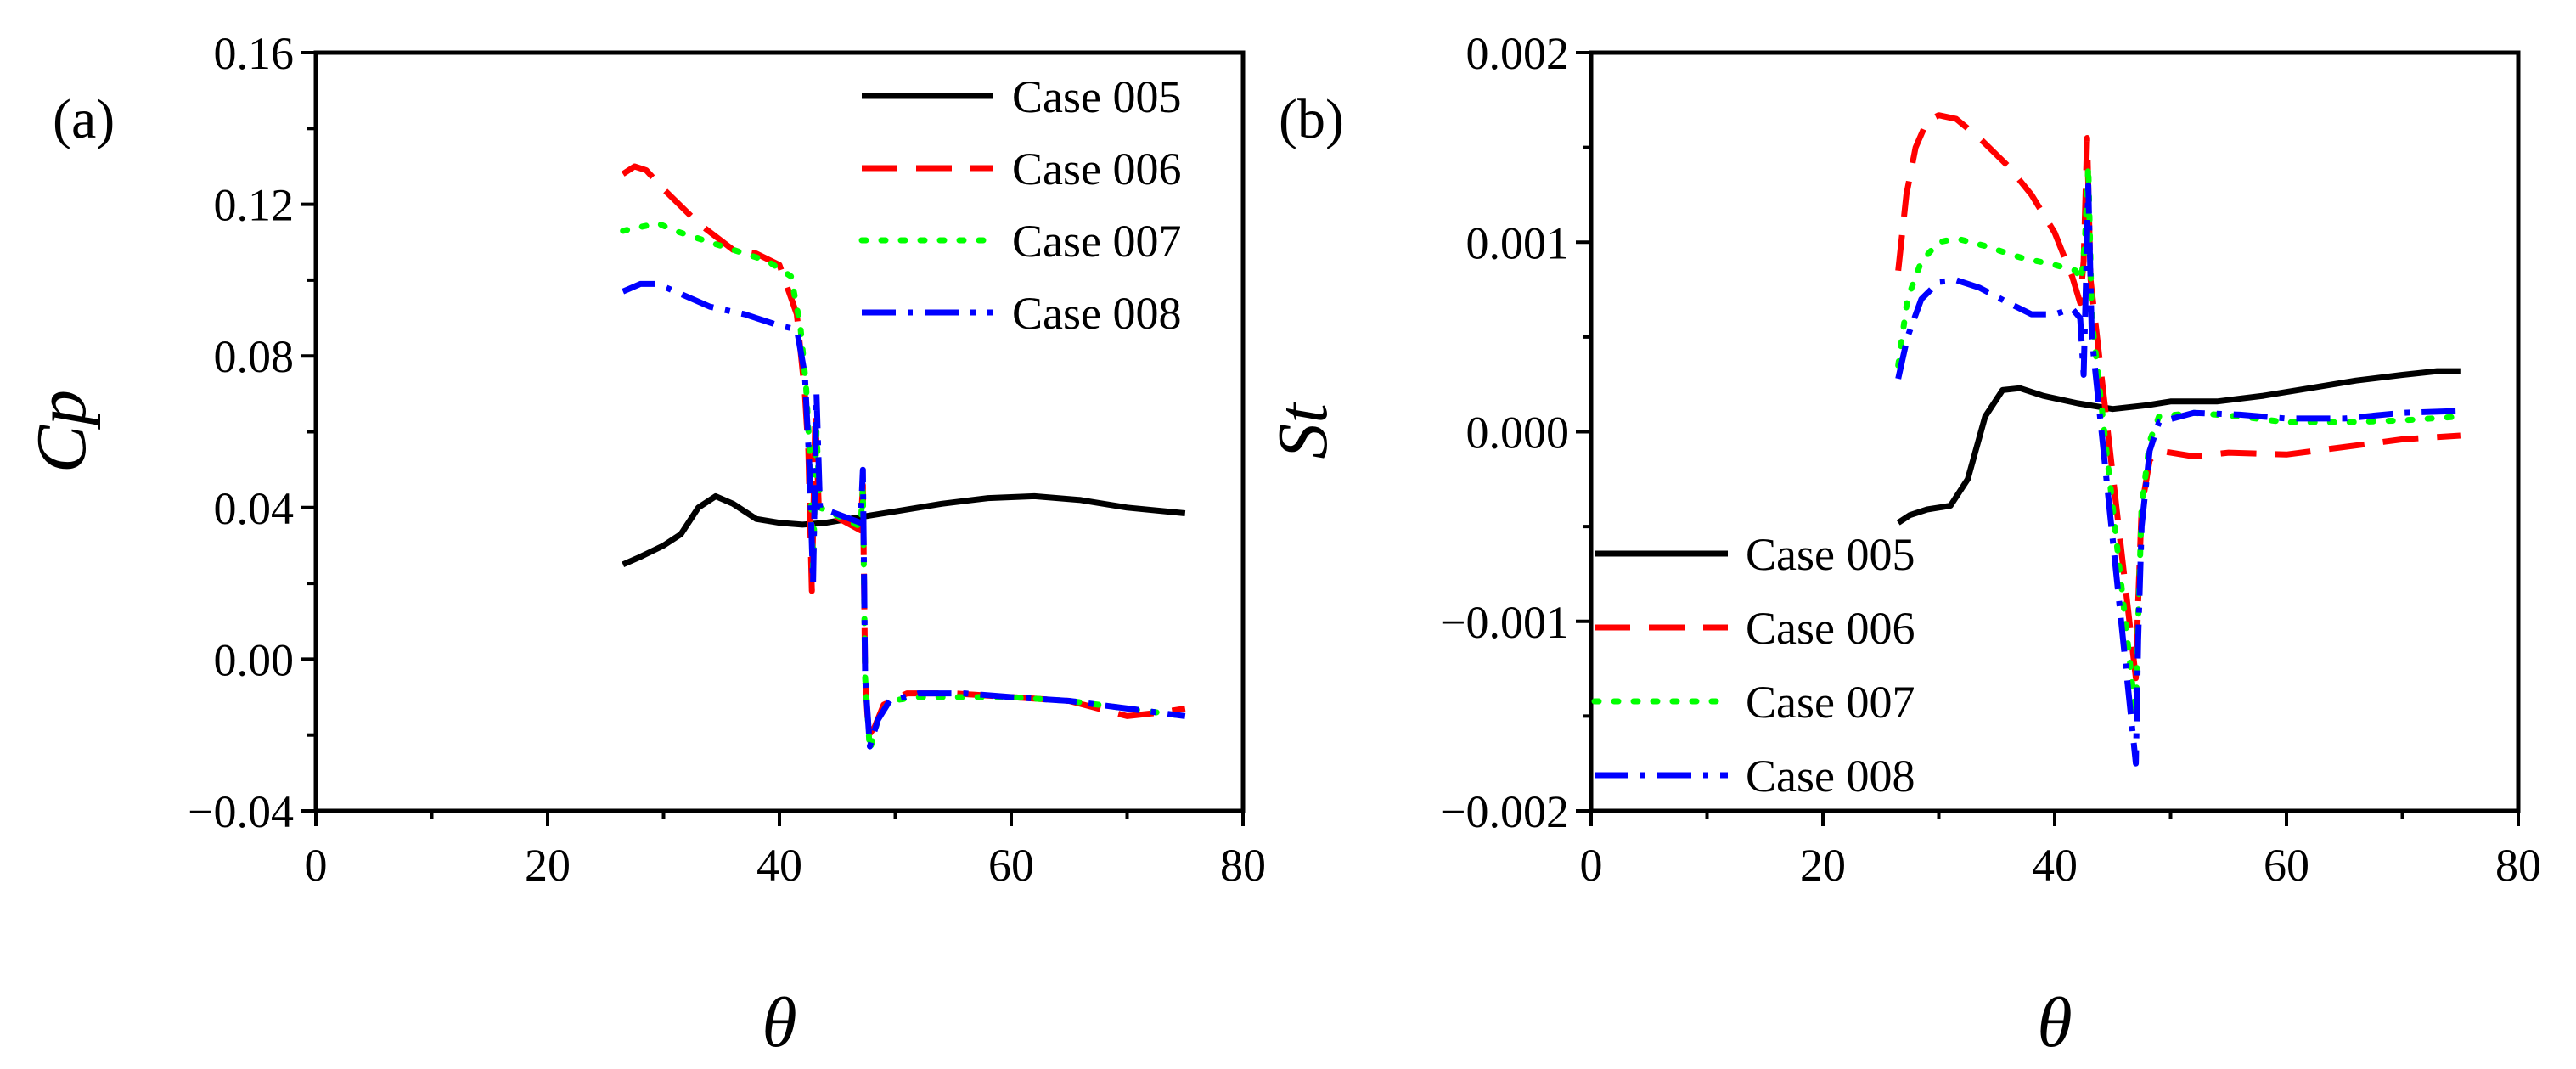 This screenshot has width=2576, height=1069. Describe the element at coordinates (2055, 866) in the screenshot. I see `panel-b-x-tick-label: 40` at that location.